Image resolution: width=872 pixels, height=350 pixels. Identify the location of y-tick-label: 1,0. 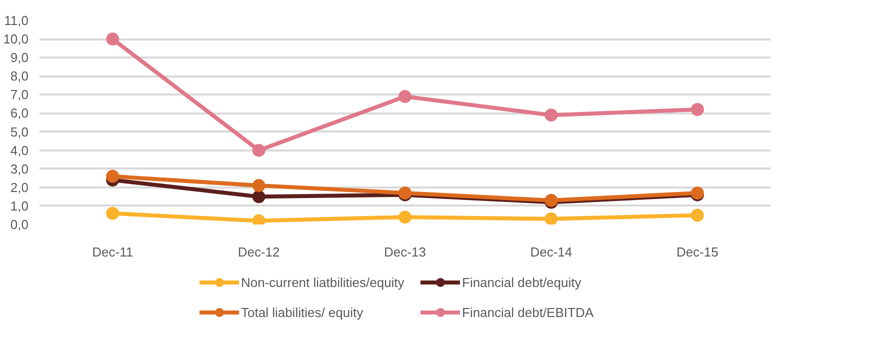
(19, 206).